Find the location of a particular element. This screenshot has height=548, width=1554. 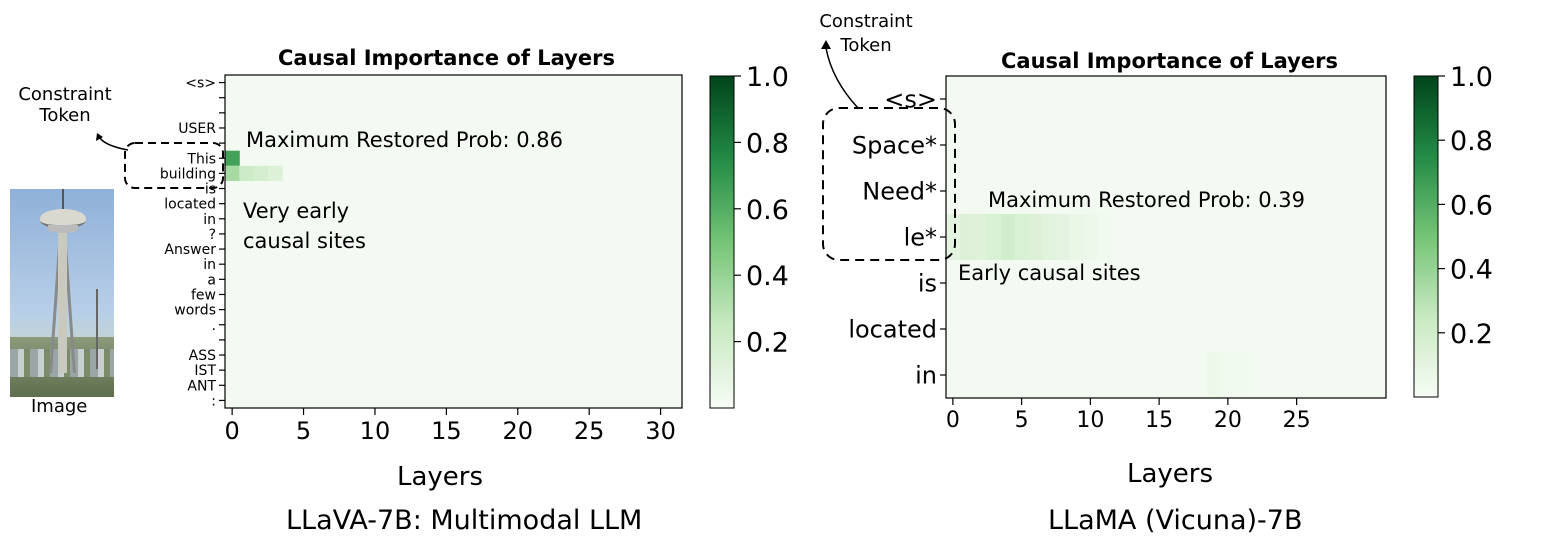

right-cbar-tick-label: 0.6 is located at coordinates (1471, 205).